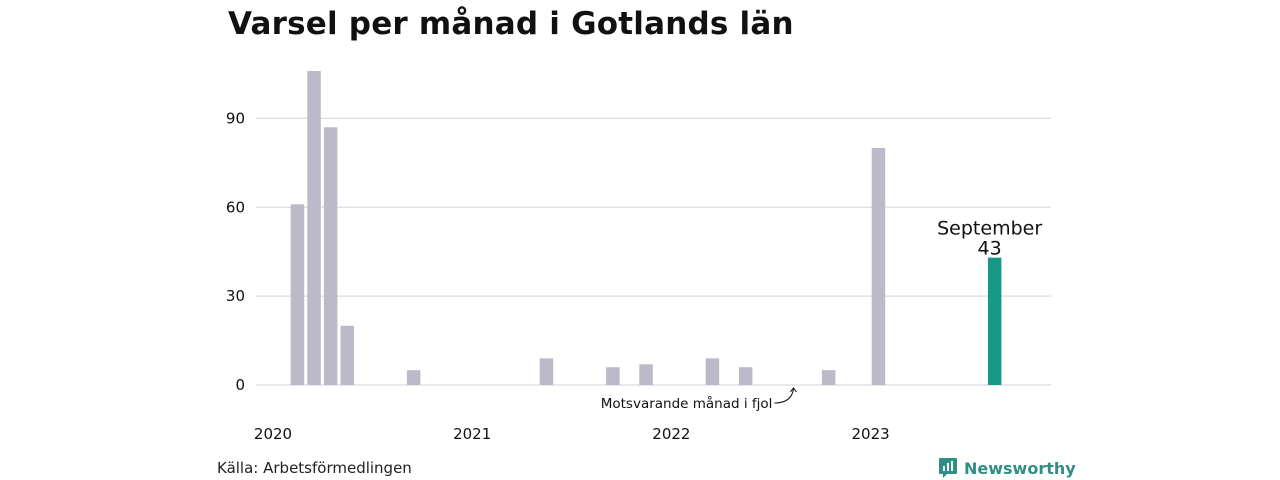  I want to click on y-tick-label: 60, so click(235, 207).